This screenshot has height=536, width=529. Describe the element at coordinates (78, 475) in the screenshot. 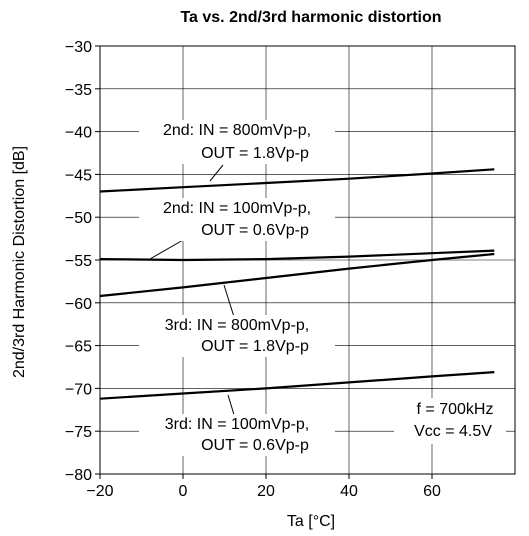

I see `y-tick-label: −80` at that location.